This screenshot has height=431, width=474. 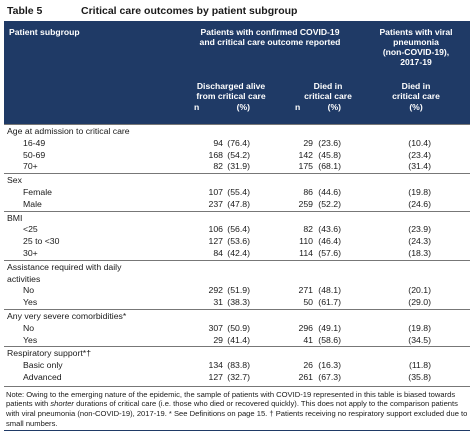 What do you see at coordinates (216, 376) in the screenshot?
I see `cell-discharged-n: 127` at bounding box center [216, 376].